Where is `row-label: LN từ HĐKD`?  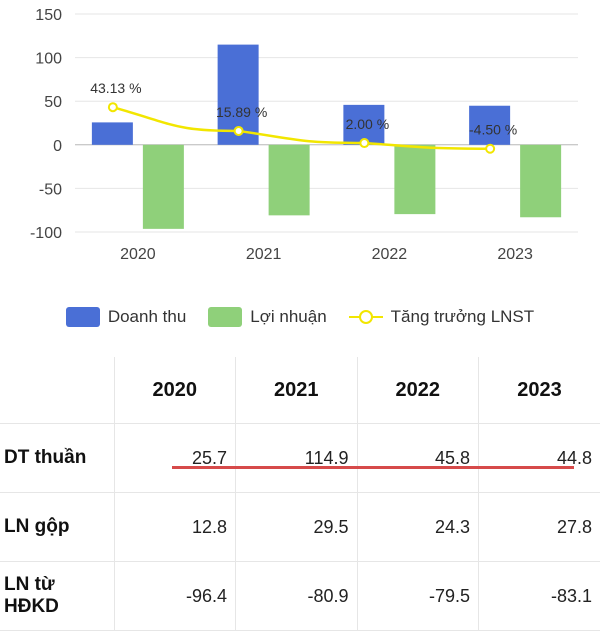 row-label: LN từ HĐKD is located at coordinates (57, 596).